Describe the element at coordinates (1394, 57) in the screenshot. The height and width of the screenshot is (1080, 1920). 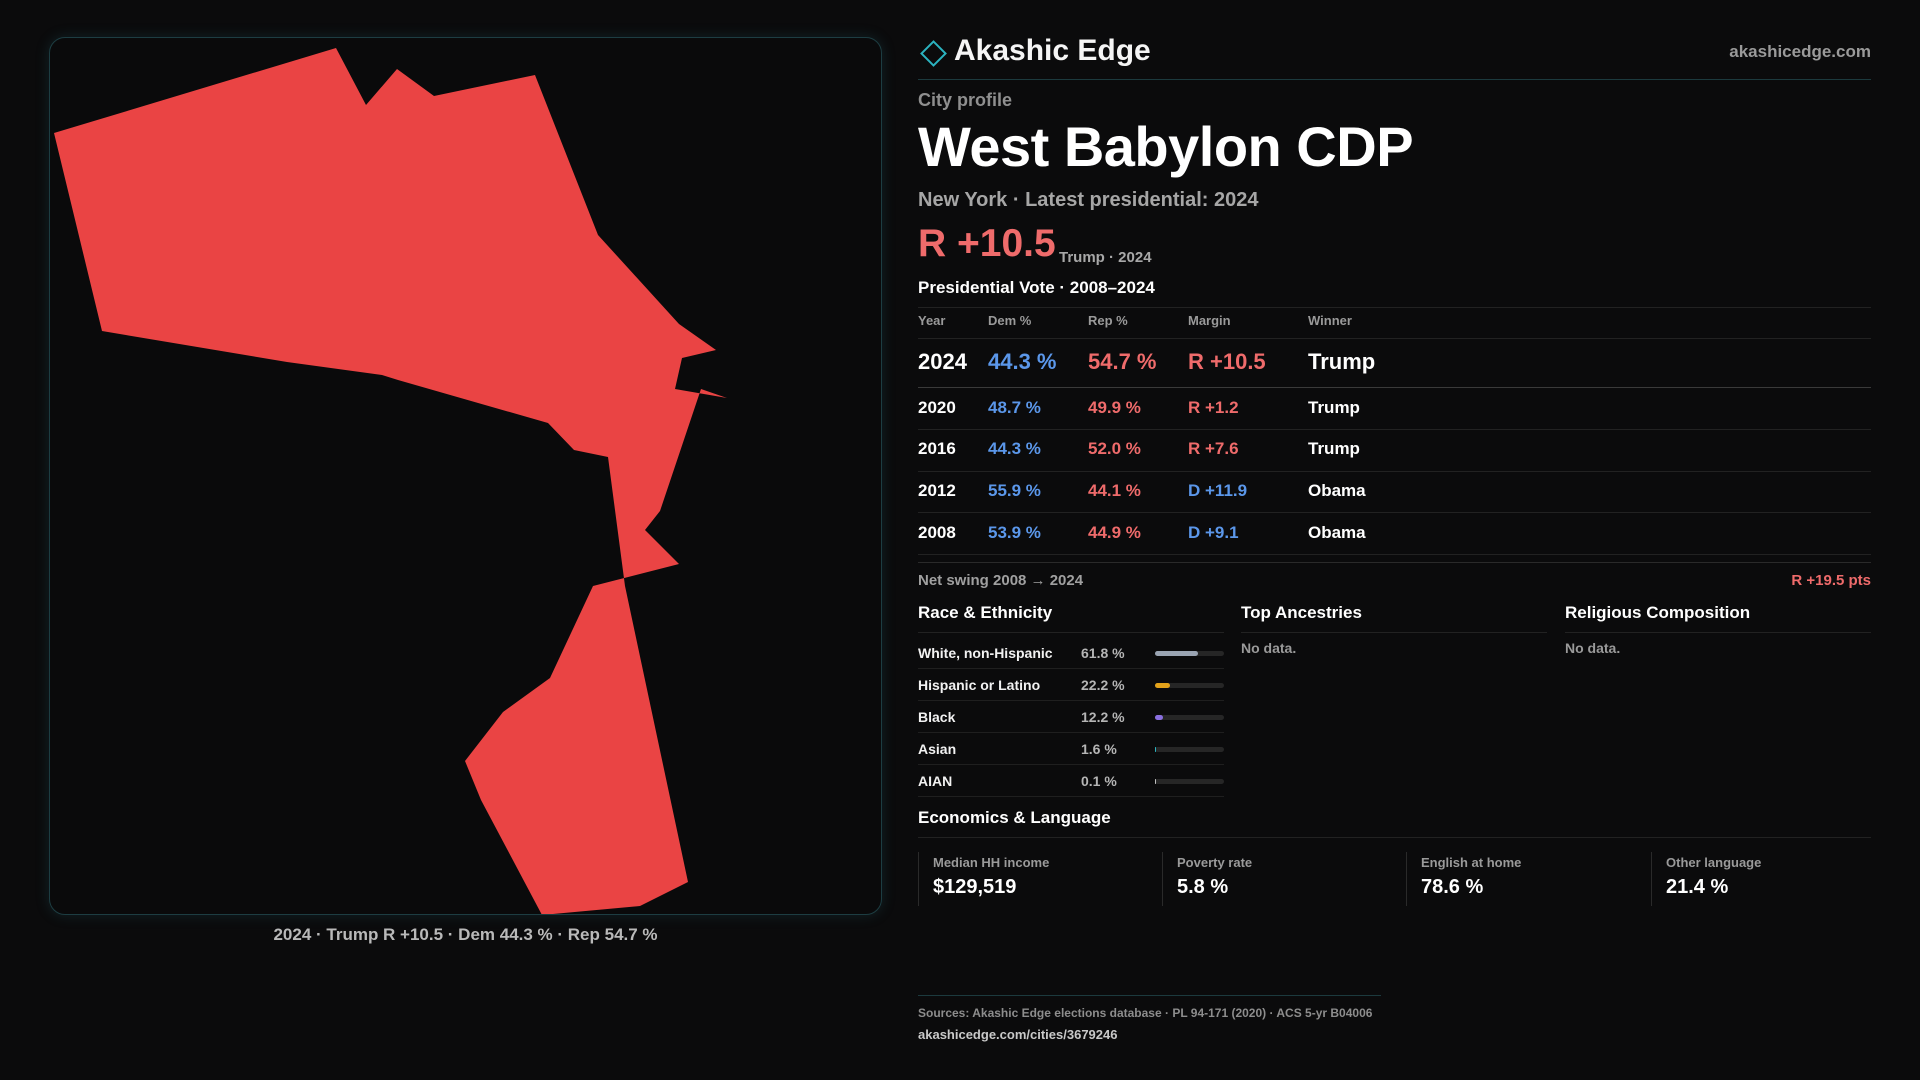
I see `brand-header: Akashic Edge akashicedge.com` at that location.